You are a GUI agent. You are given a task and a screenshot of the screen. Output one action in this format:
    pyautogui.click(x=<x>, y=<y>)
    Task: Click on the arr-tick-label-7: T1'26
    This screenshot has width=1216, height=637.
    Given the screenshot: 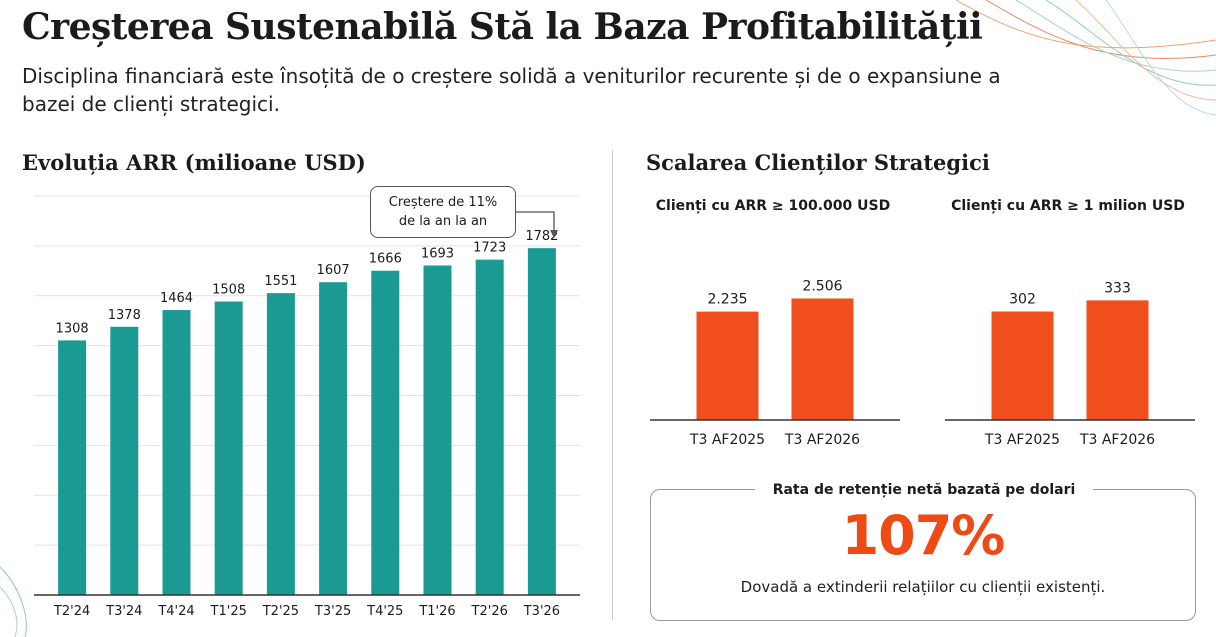 What is the action you would take?
    pyautogui.click(x=436, y=611)
    